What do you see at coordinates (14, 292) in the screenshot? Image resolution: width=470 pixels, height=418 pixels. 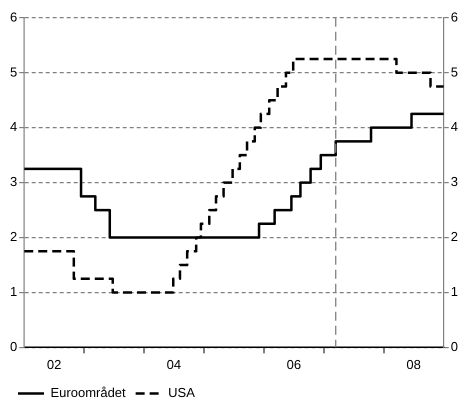 I see `y-tick-label: 1` at bounding box center [14, 292].